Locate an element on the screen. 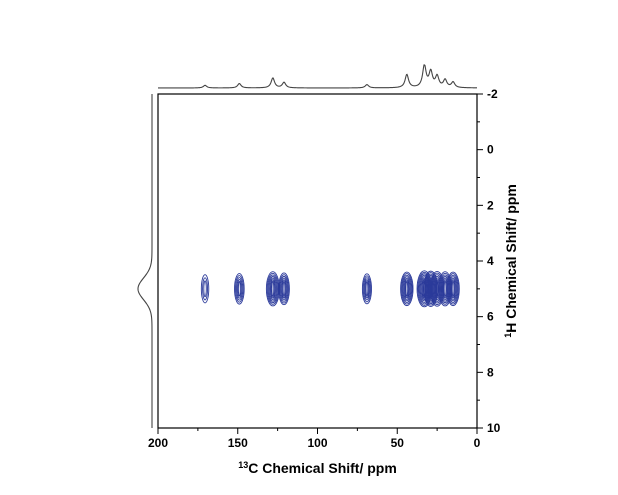  y-axis: -2 0 2 4 6 8 10 is located at coordinates (489, 261).